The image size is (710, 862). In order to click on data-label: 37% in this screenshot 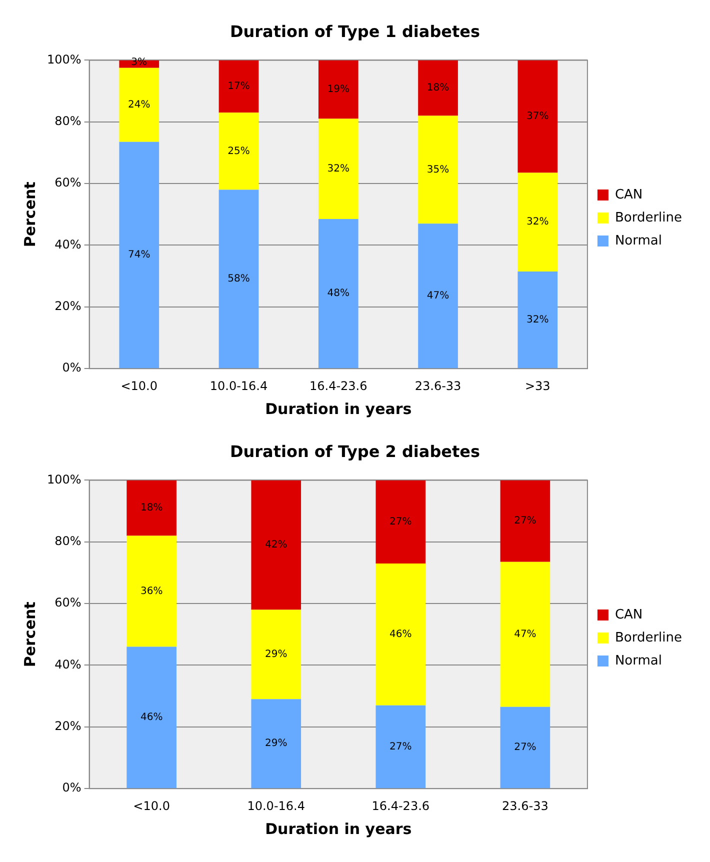, I will do `click(537, 116)`.